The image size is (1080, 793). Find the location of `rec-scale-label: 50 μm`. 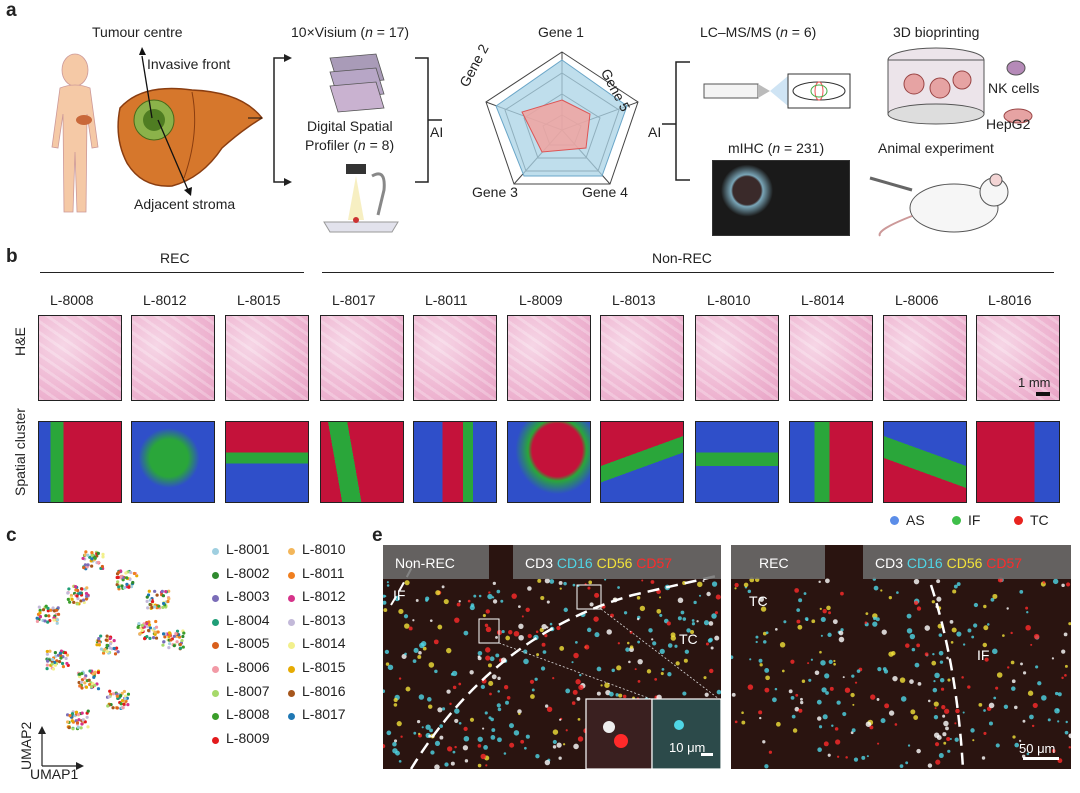

rec-scale-label: 50 μm is located at coordinates (1037, 748).